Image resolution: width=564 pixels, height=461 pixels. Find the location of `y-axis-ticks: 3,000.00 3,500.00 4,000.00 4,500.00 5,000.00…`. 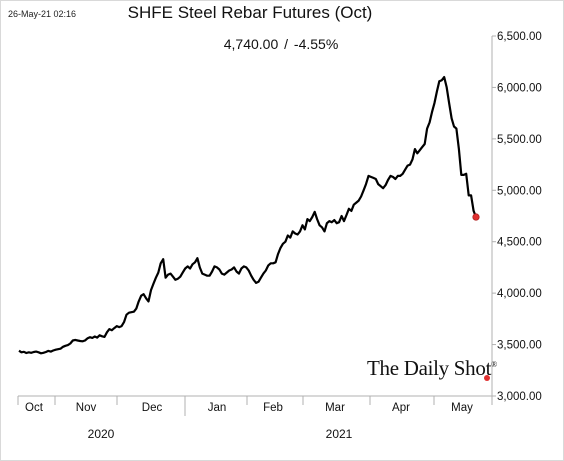

y-axis-ticks: 3,000.00 3,500.00 4,000.00 4,500.00 5,000.00… is located at coordinates (517, 217).